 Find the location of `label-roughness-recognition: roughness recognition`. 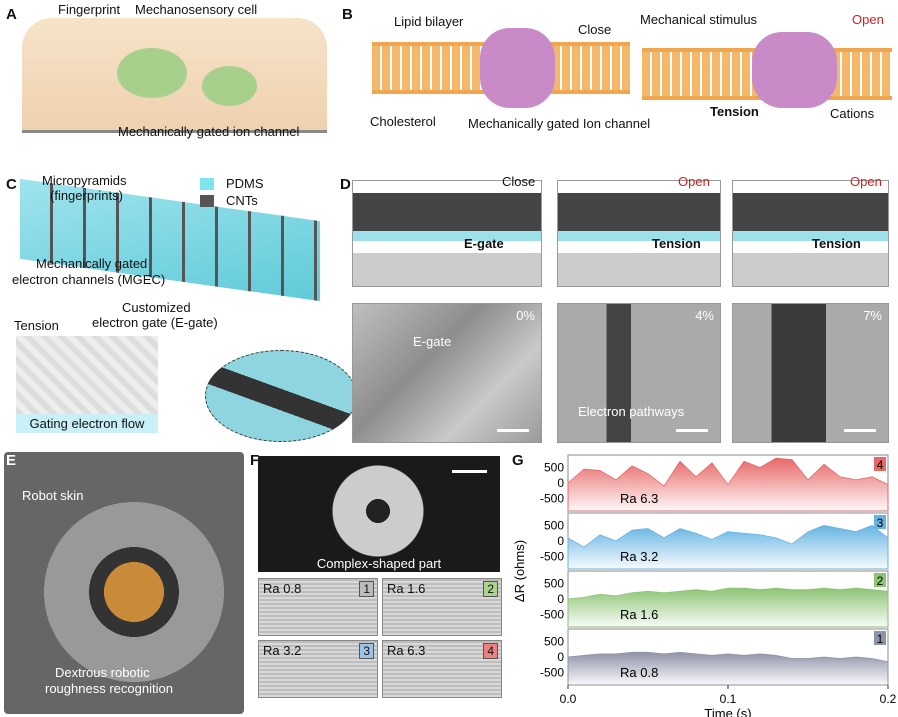

label-roughness-recognition: roughness recognition is located at coordinates (109, 688).